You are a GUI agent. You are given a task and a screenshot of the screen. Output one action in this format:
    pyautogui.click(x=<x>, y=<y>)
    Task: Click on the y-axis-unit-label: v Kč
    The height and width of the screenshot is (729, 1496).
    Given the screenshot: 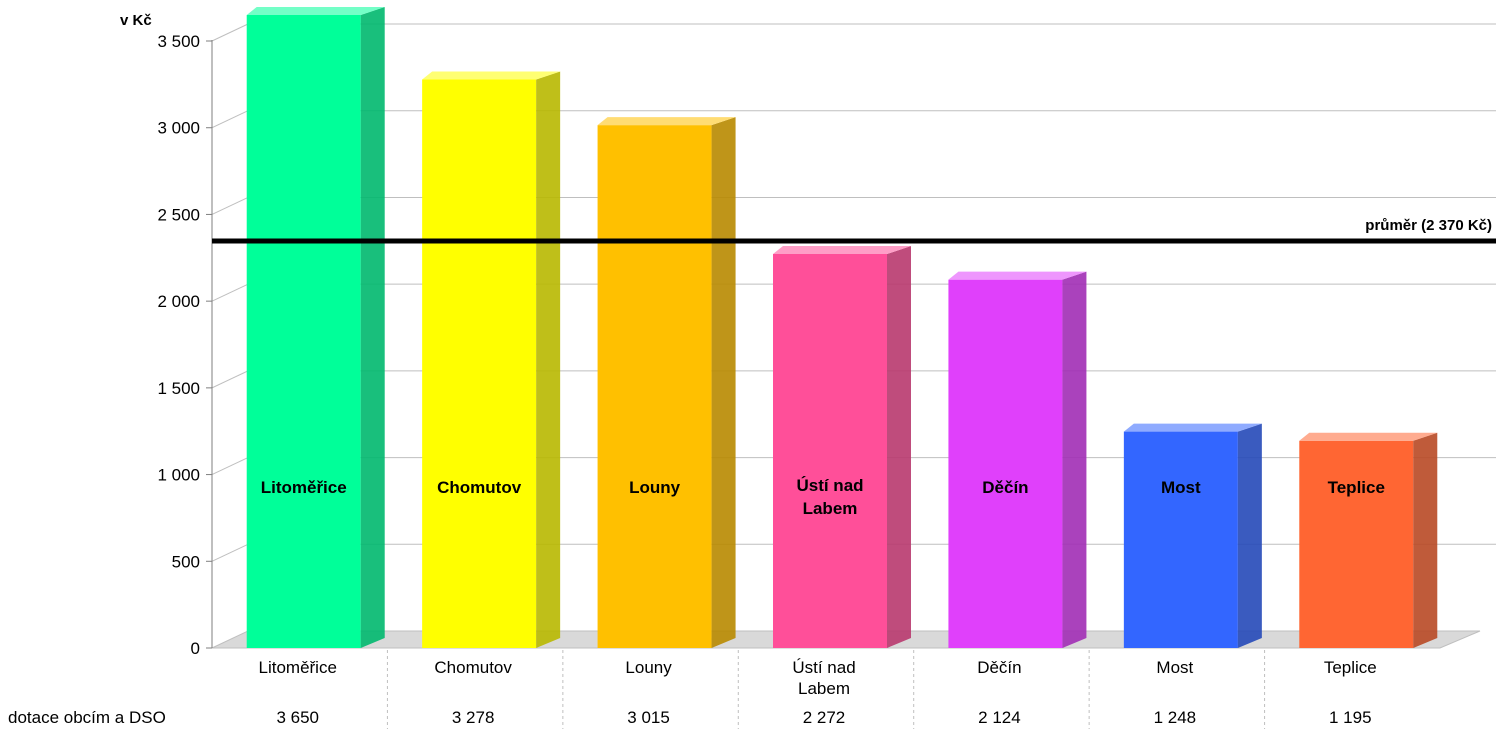 What is the action you would take?
    pyautogui.click(x=136, y=20)
    